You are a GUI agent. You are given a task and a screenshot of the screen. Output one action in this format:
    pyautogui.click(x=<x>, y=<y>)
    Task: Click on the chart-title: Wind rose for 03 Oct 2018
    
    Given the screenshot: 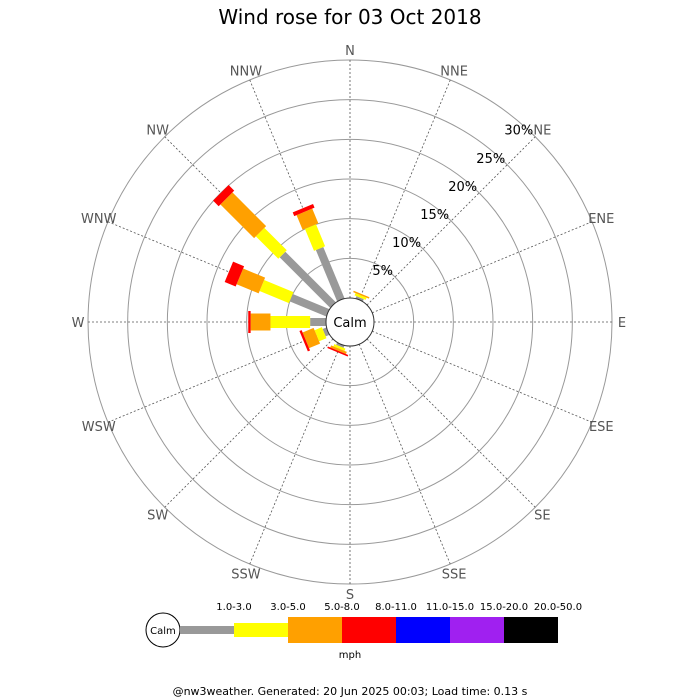 What is the action you would take?
    pyautogui.click(x=349, y=17)
    